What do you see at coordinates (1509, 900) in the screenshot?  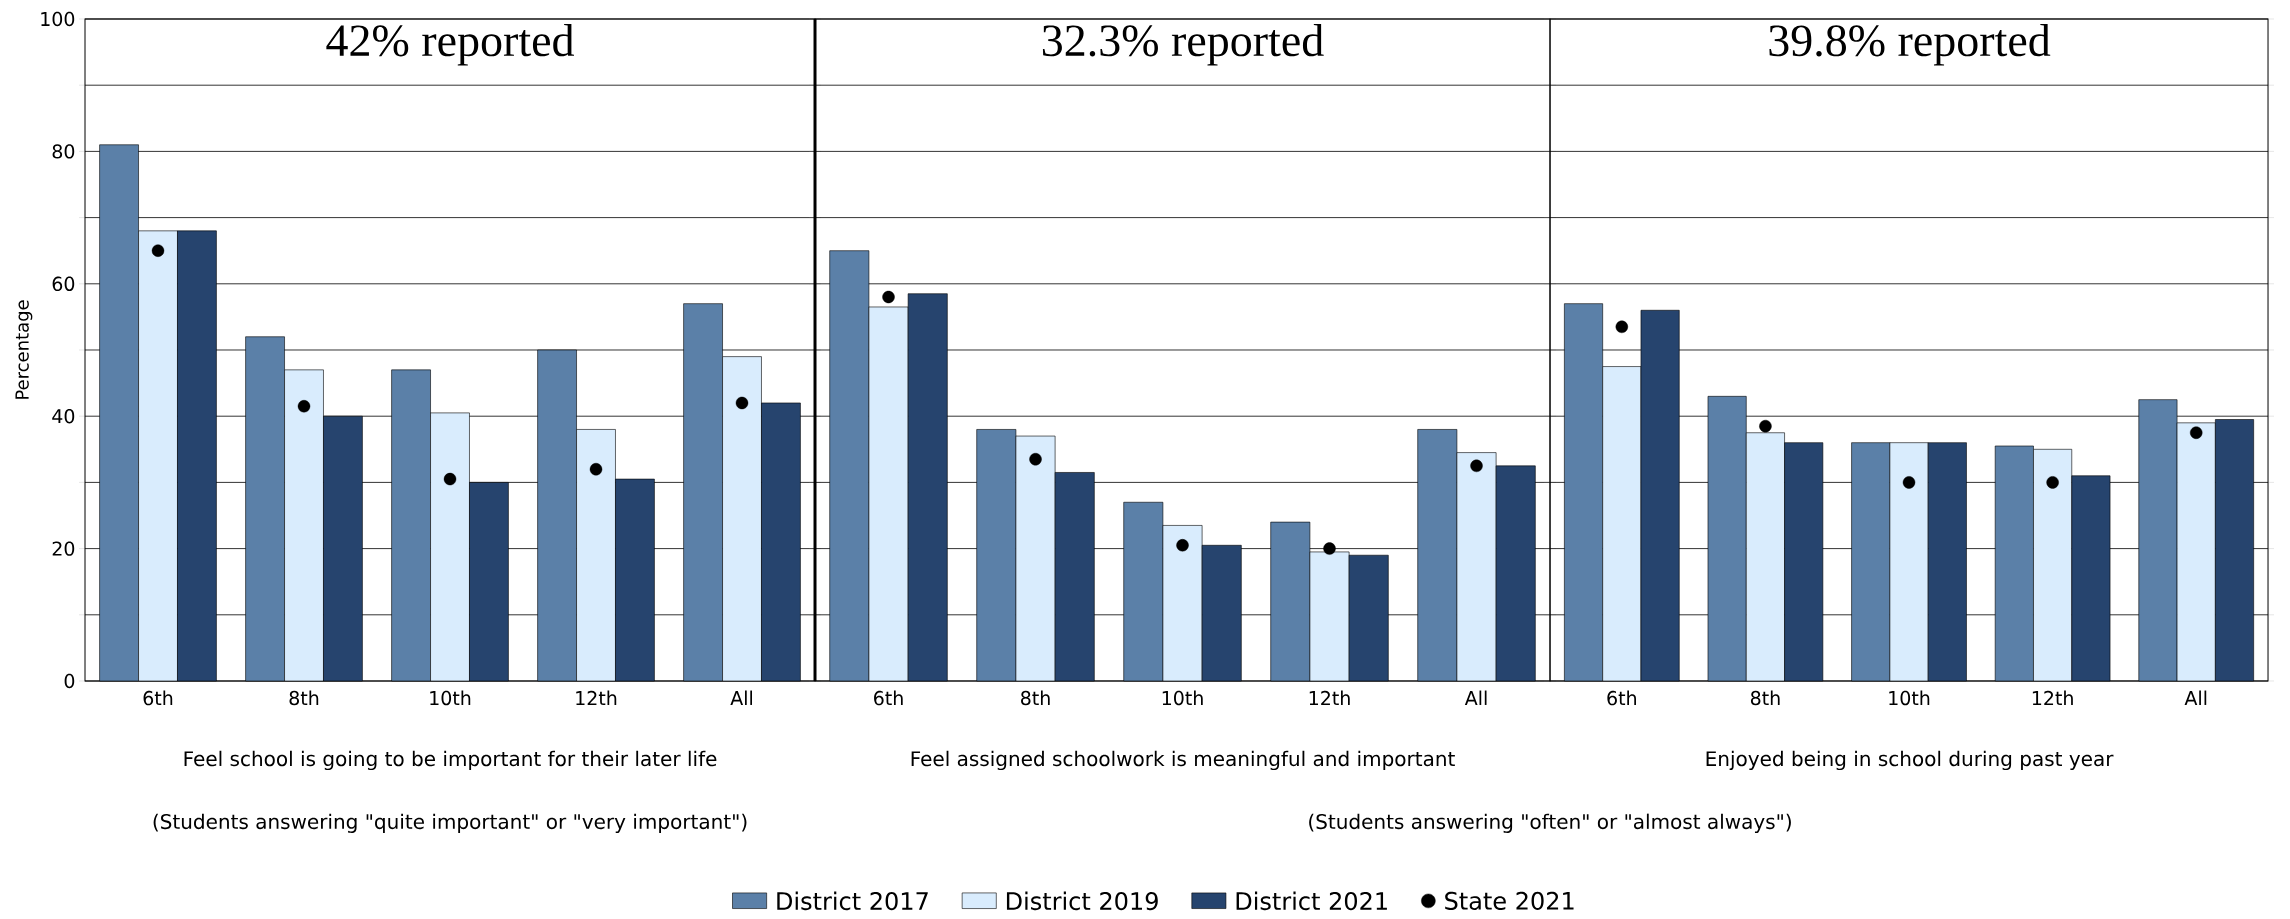 I see `legend-label: State 2021` at bounding box center [1509, 900].